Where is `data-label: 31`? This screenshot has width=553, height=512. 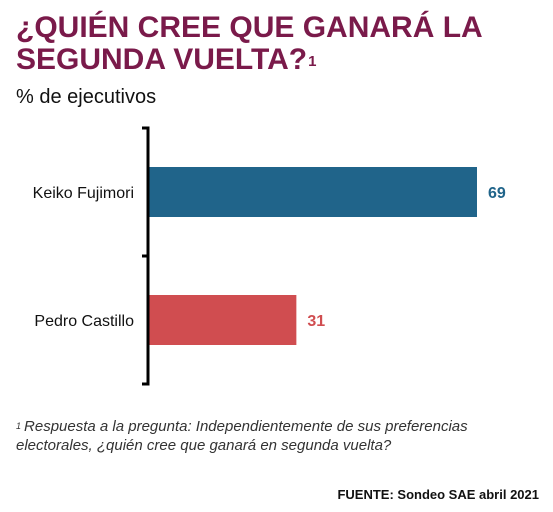
data-label: 31 is located at coordinates (316, 321).